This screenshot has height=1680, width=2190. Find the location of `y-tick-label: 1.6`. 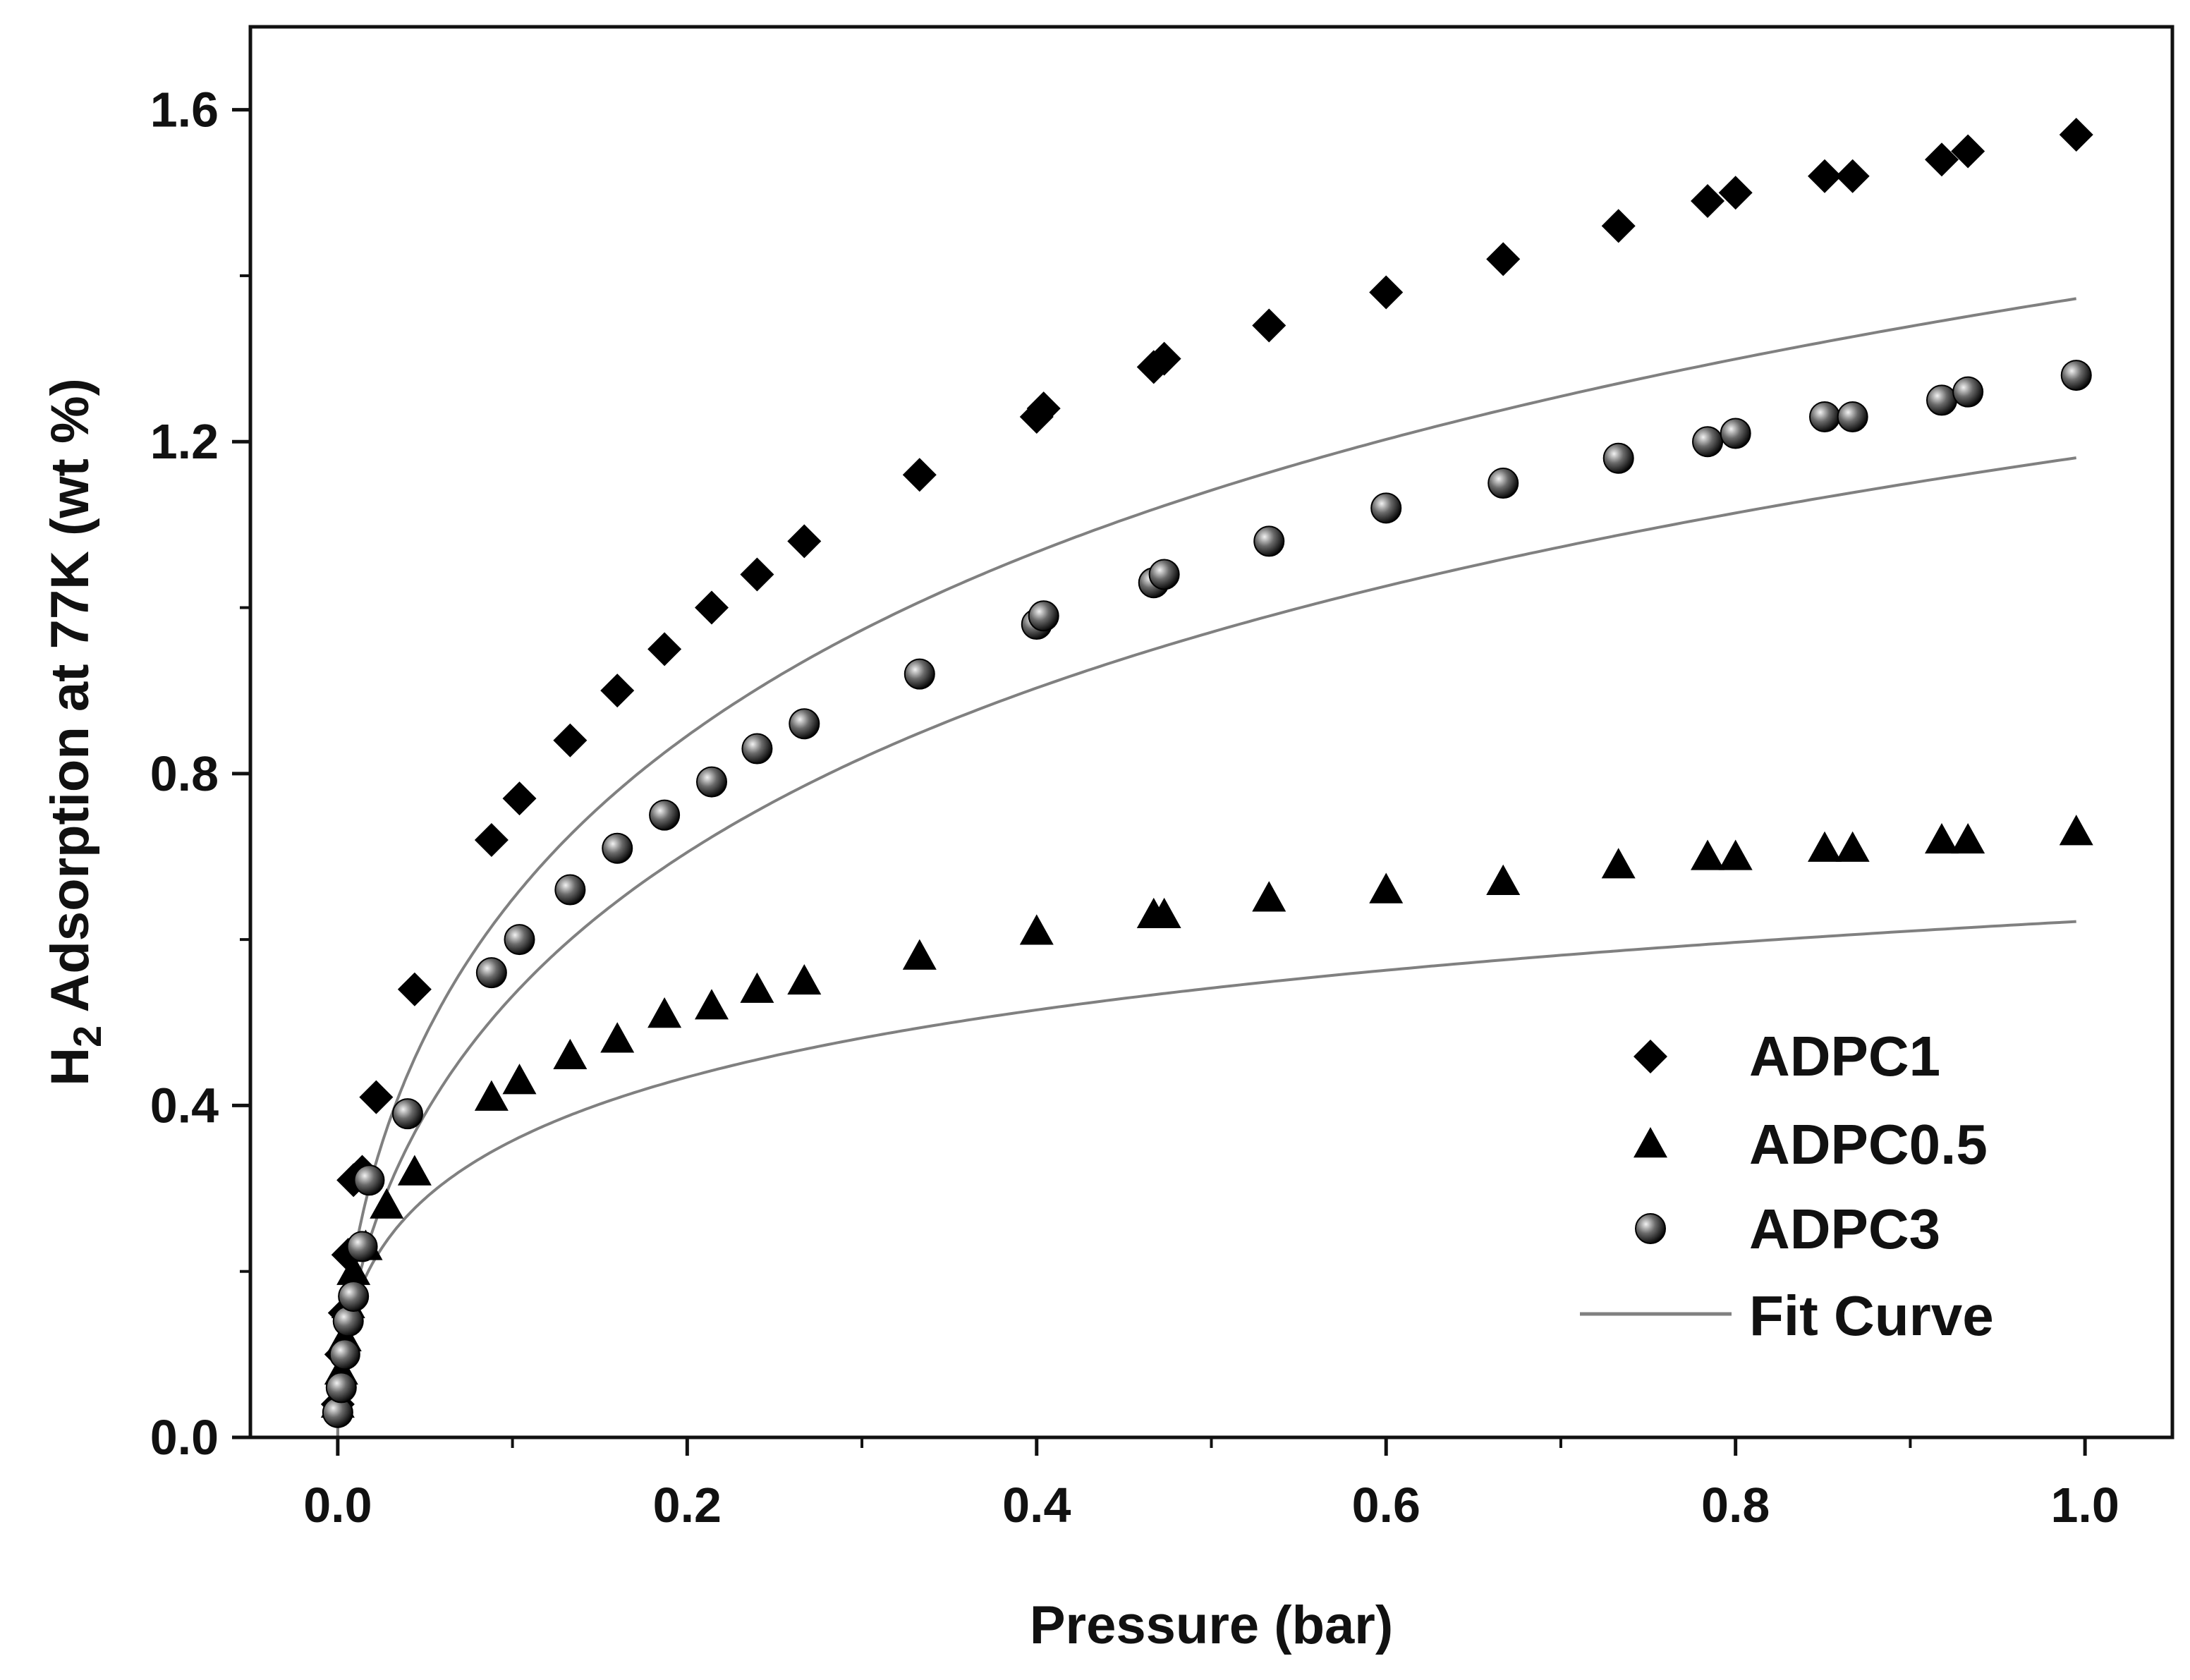

y-tick-label: 1.6 is located at coordinates (184, 110).